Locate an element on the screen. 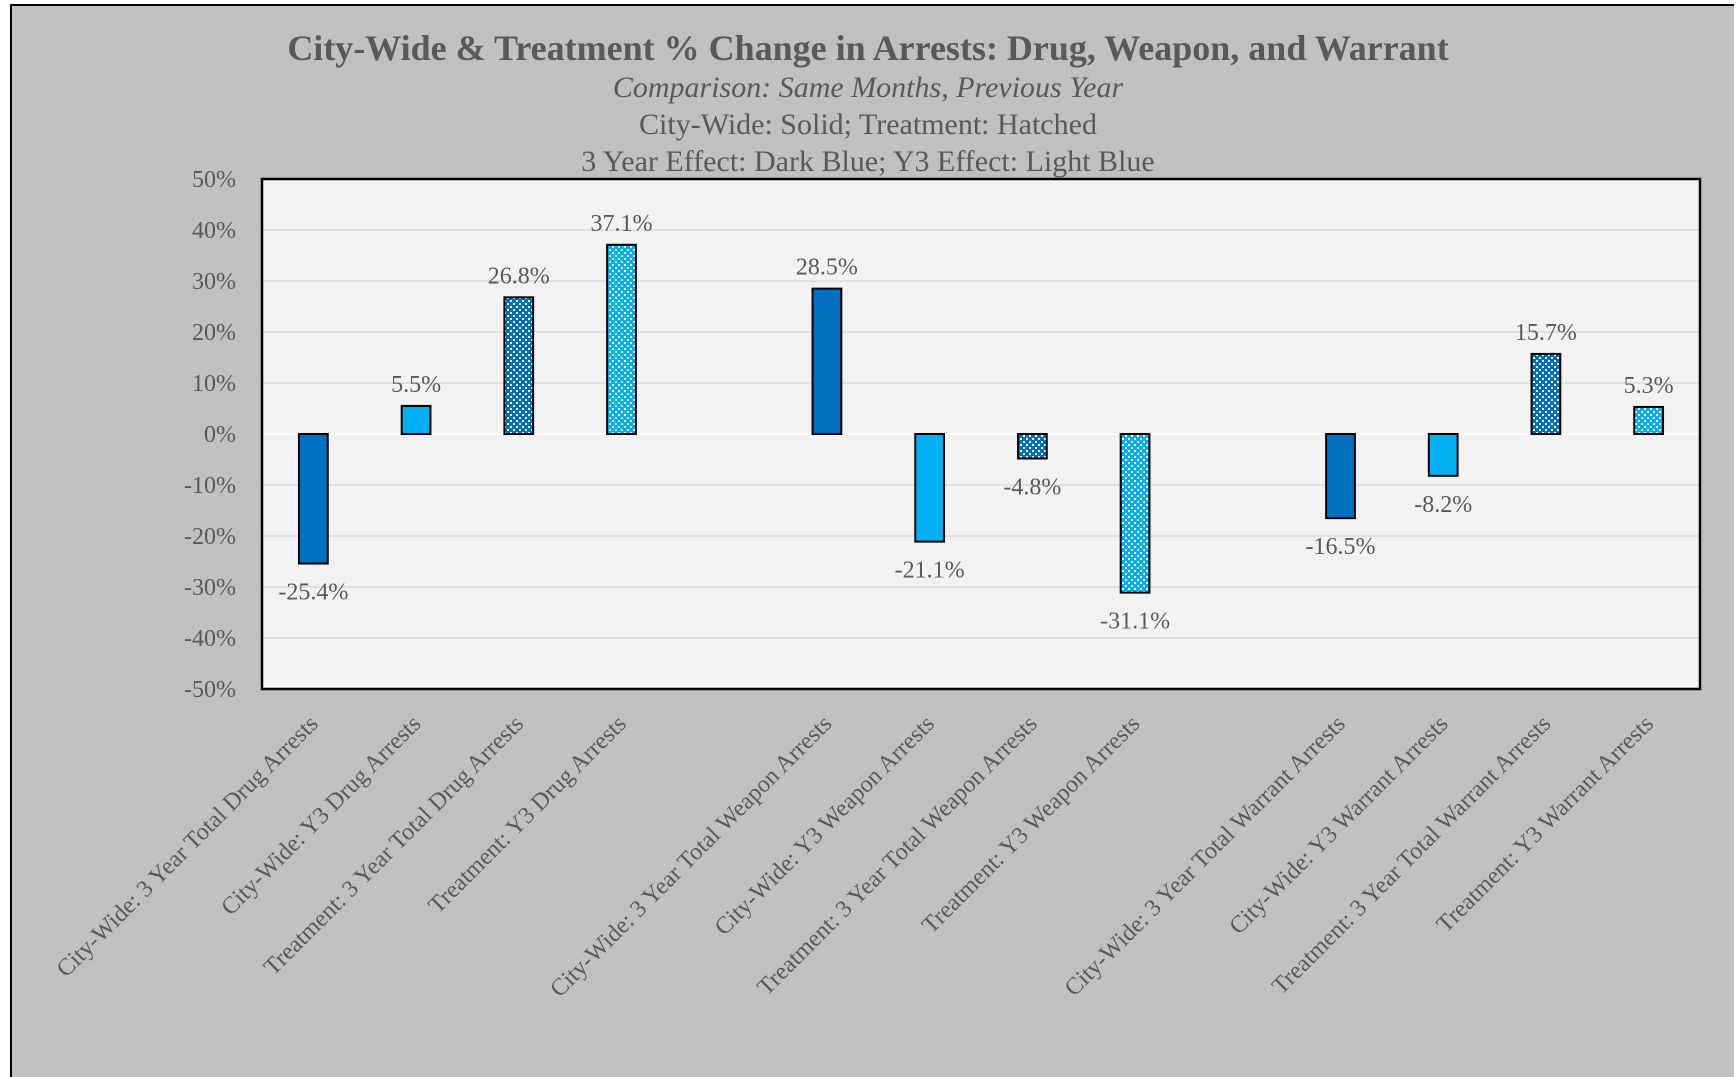  data-label: 5.5% is located at coordinates (416, 385).